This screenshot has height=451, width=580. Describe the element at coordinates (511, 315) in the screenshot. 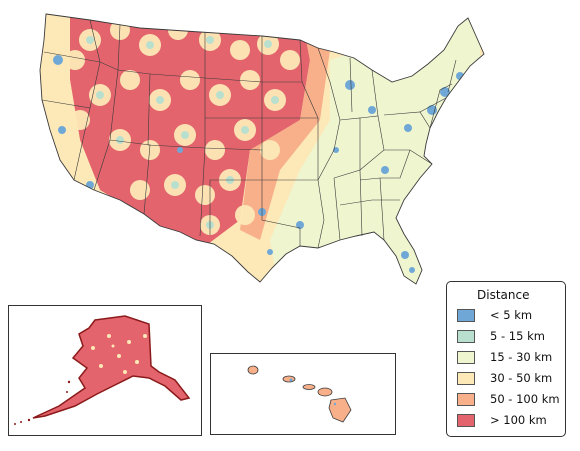

I see `legend-label: < 5 km` at that location.